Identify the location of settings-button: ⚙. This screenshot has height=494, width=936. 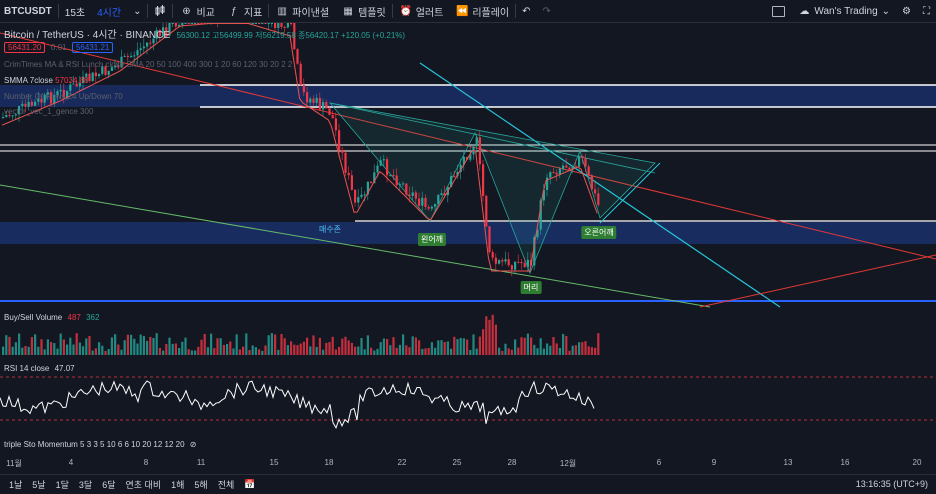
(906, 11).